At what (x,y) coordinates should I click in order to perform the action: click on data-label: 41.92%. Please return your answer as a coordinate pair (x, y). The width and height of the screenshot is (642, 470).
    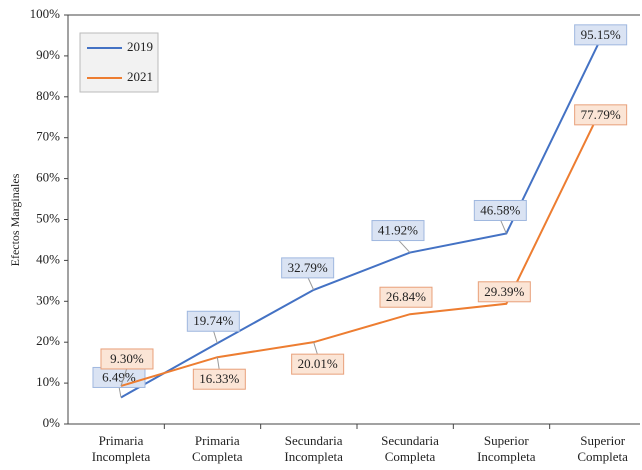
    Looking at the image, I should click on (398, 230).